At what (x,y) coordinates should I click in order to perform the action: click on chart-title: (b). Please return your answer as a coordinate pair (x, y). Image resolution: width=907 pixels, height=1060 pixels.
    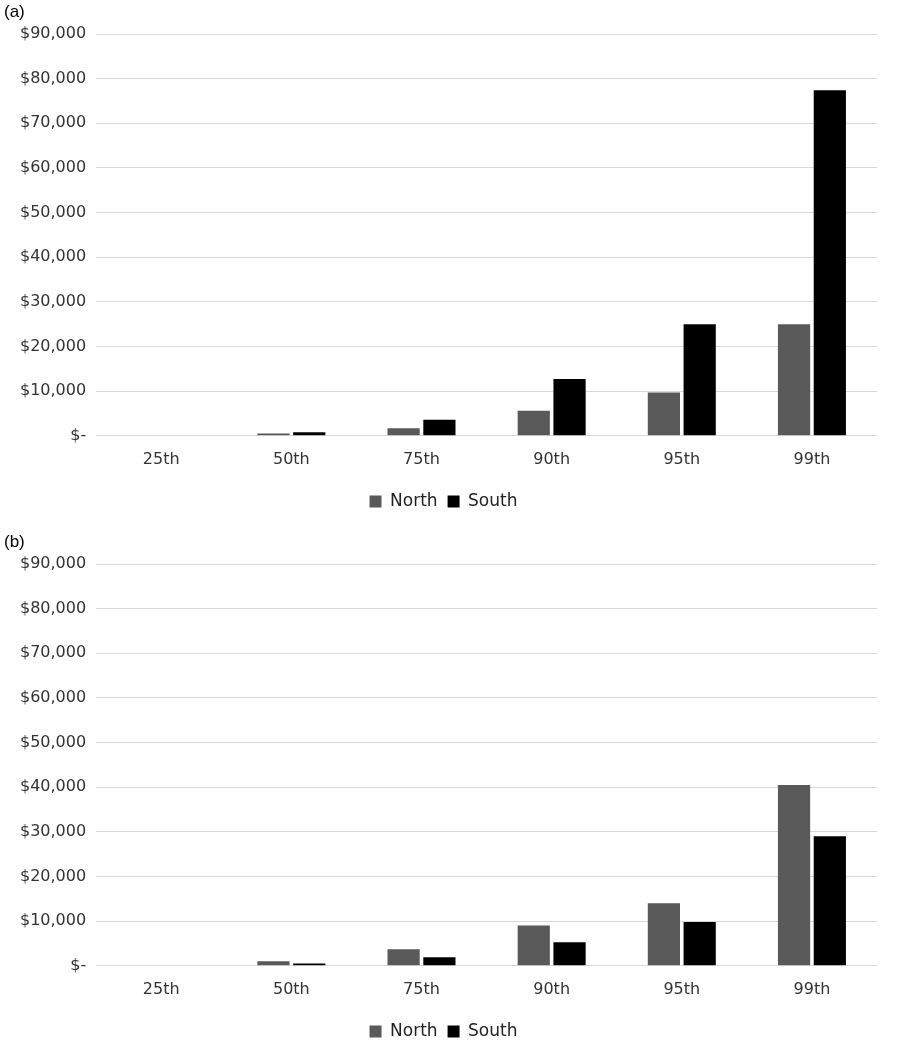
    Looking at the image, I should click on (14, 542).